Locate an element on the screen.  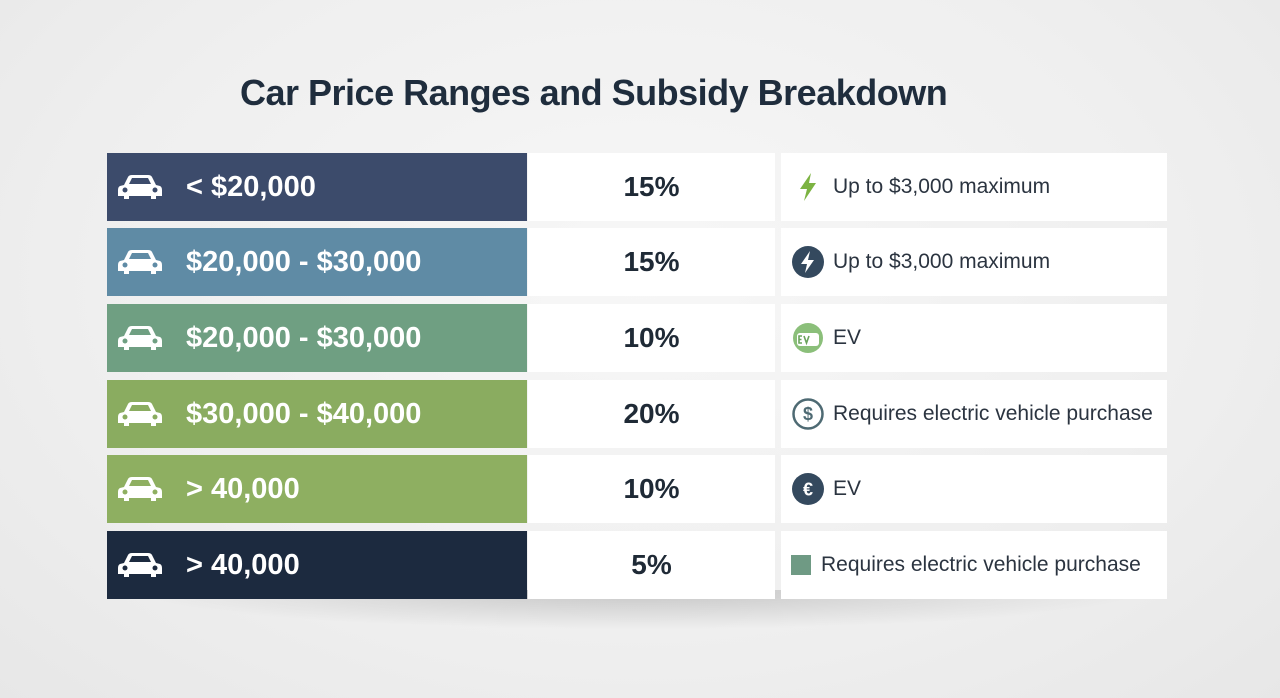
note-cell: $ Requires electric vehicle purchase is located at coordinates (974, 414).